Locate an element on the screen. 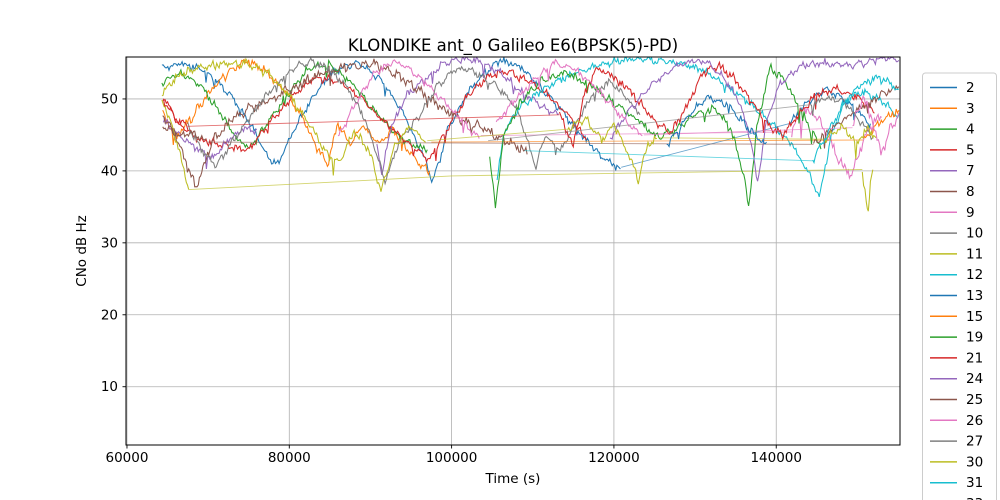  legend-label-2: 2 is located at coordinates (970, 88).